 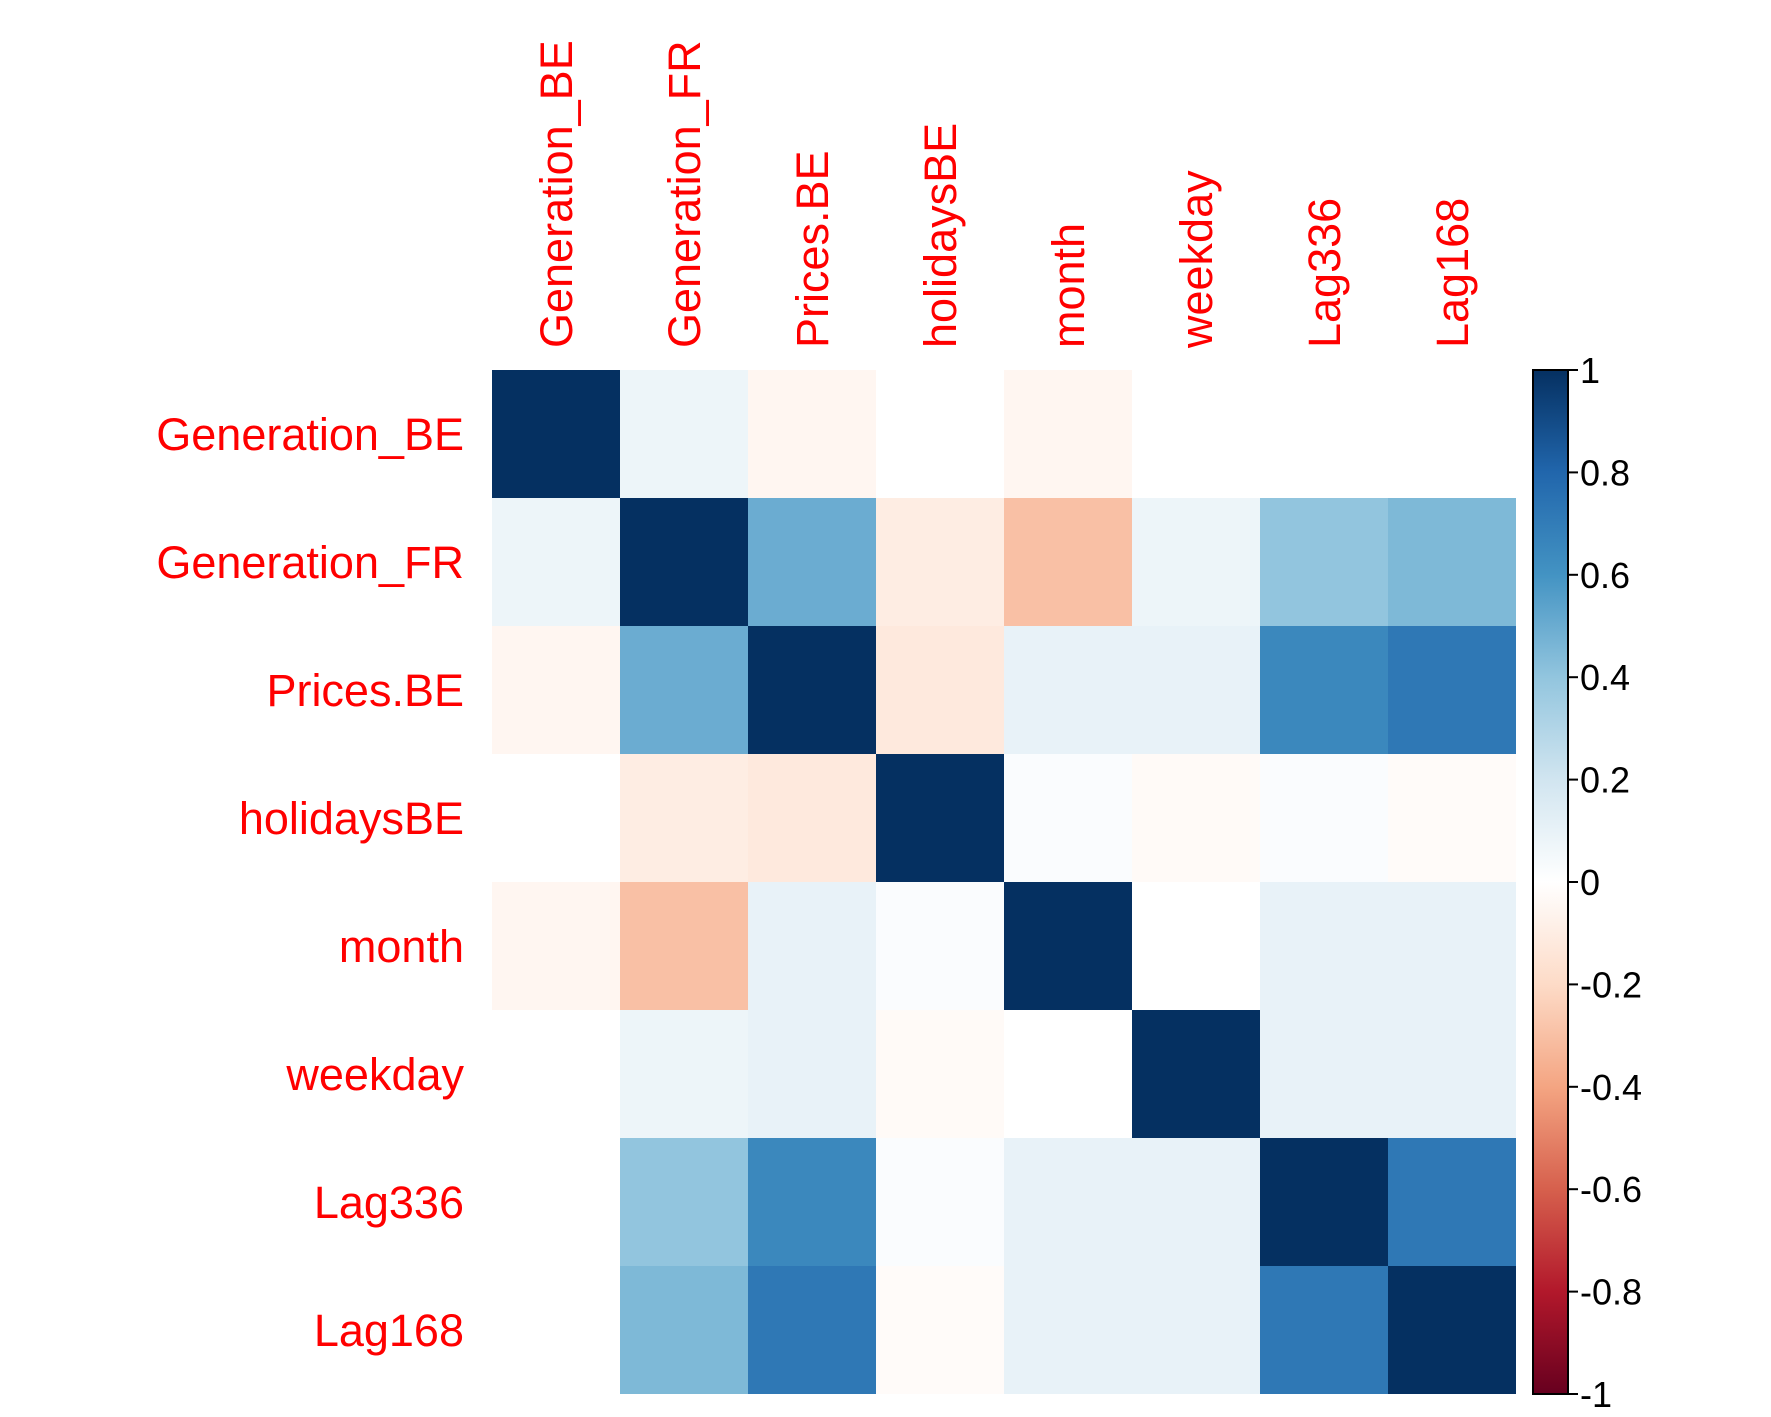 What do you see at coordinates (812, 434) in the screenshot?
I see `heatmap-cell-Generation_BE-Prices.BE` at bounding box center [812, 434].